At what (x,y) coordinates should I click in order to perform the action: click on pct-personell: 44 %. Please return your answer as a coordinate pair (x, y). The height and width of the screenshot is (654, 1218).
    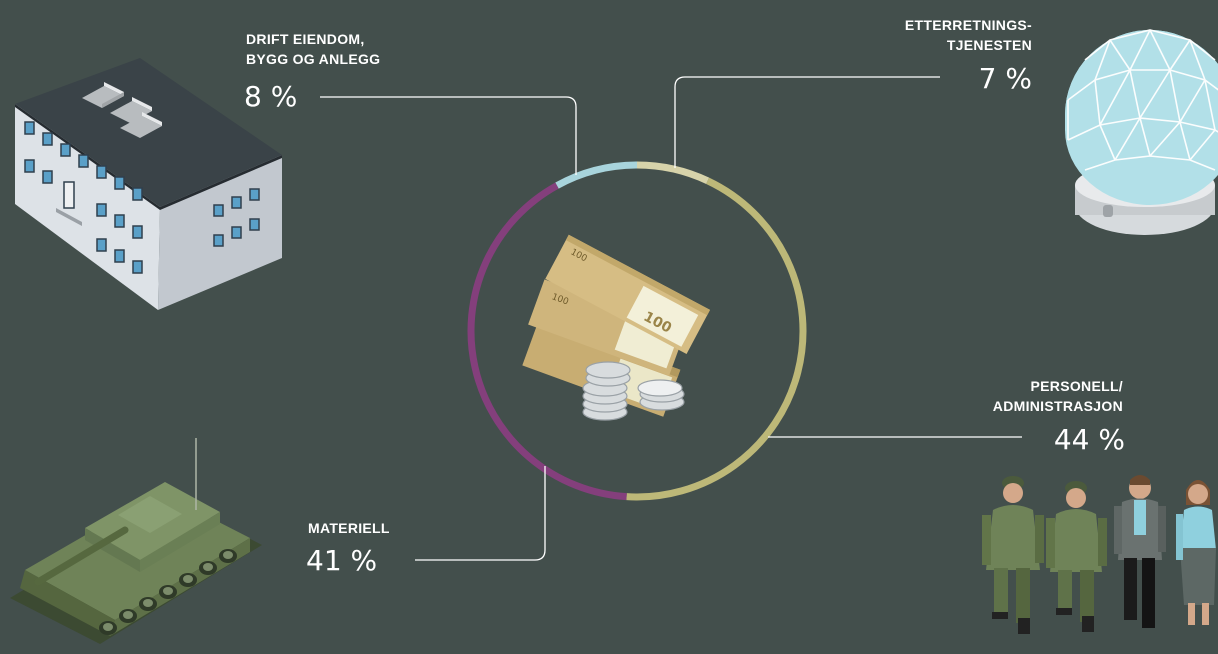
    Looking at the image, I should click on (1089, 439).